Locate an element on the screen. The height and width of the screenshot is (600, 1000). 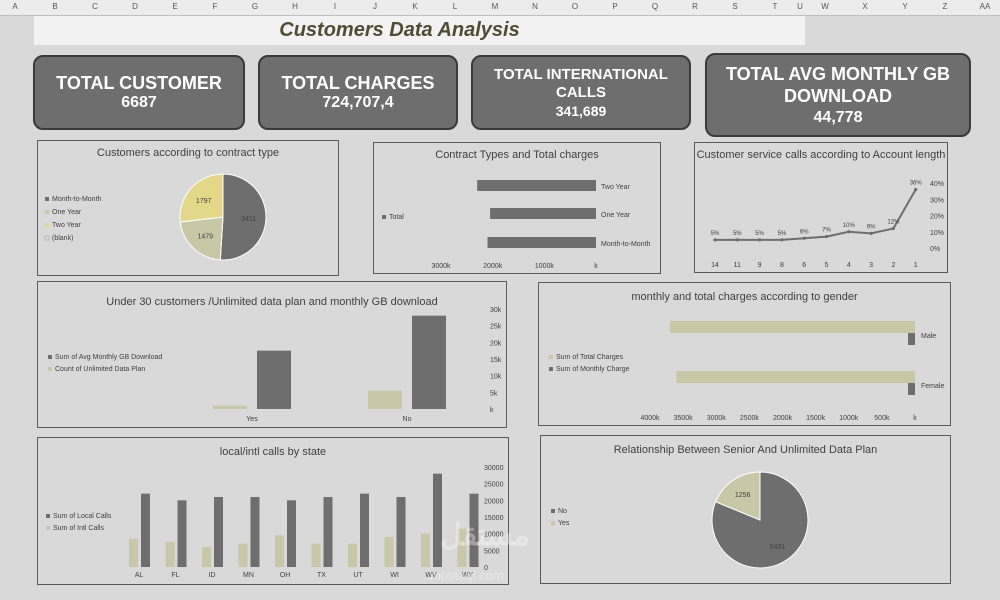
x-tick-label: 2500k is located at coordinates (750, 418).